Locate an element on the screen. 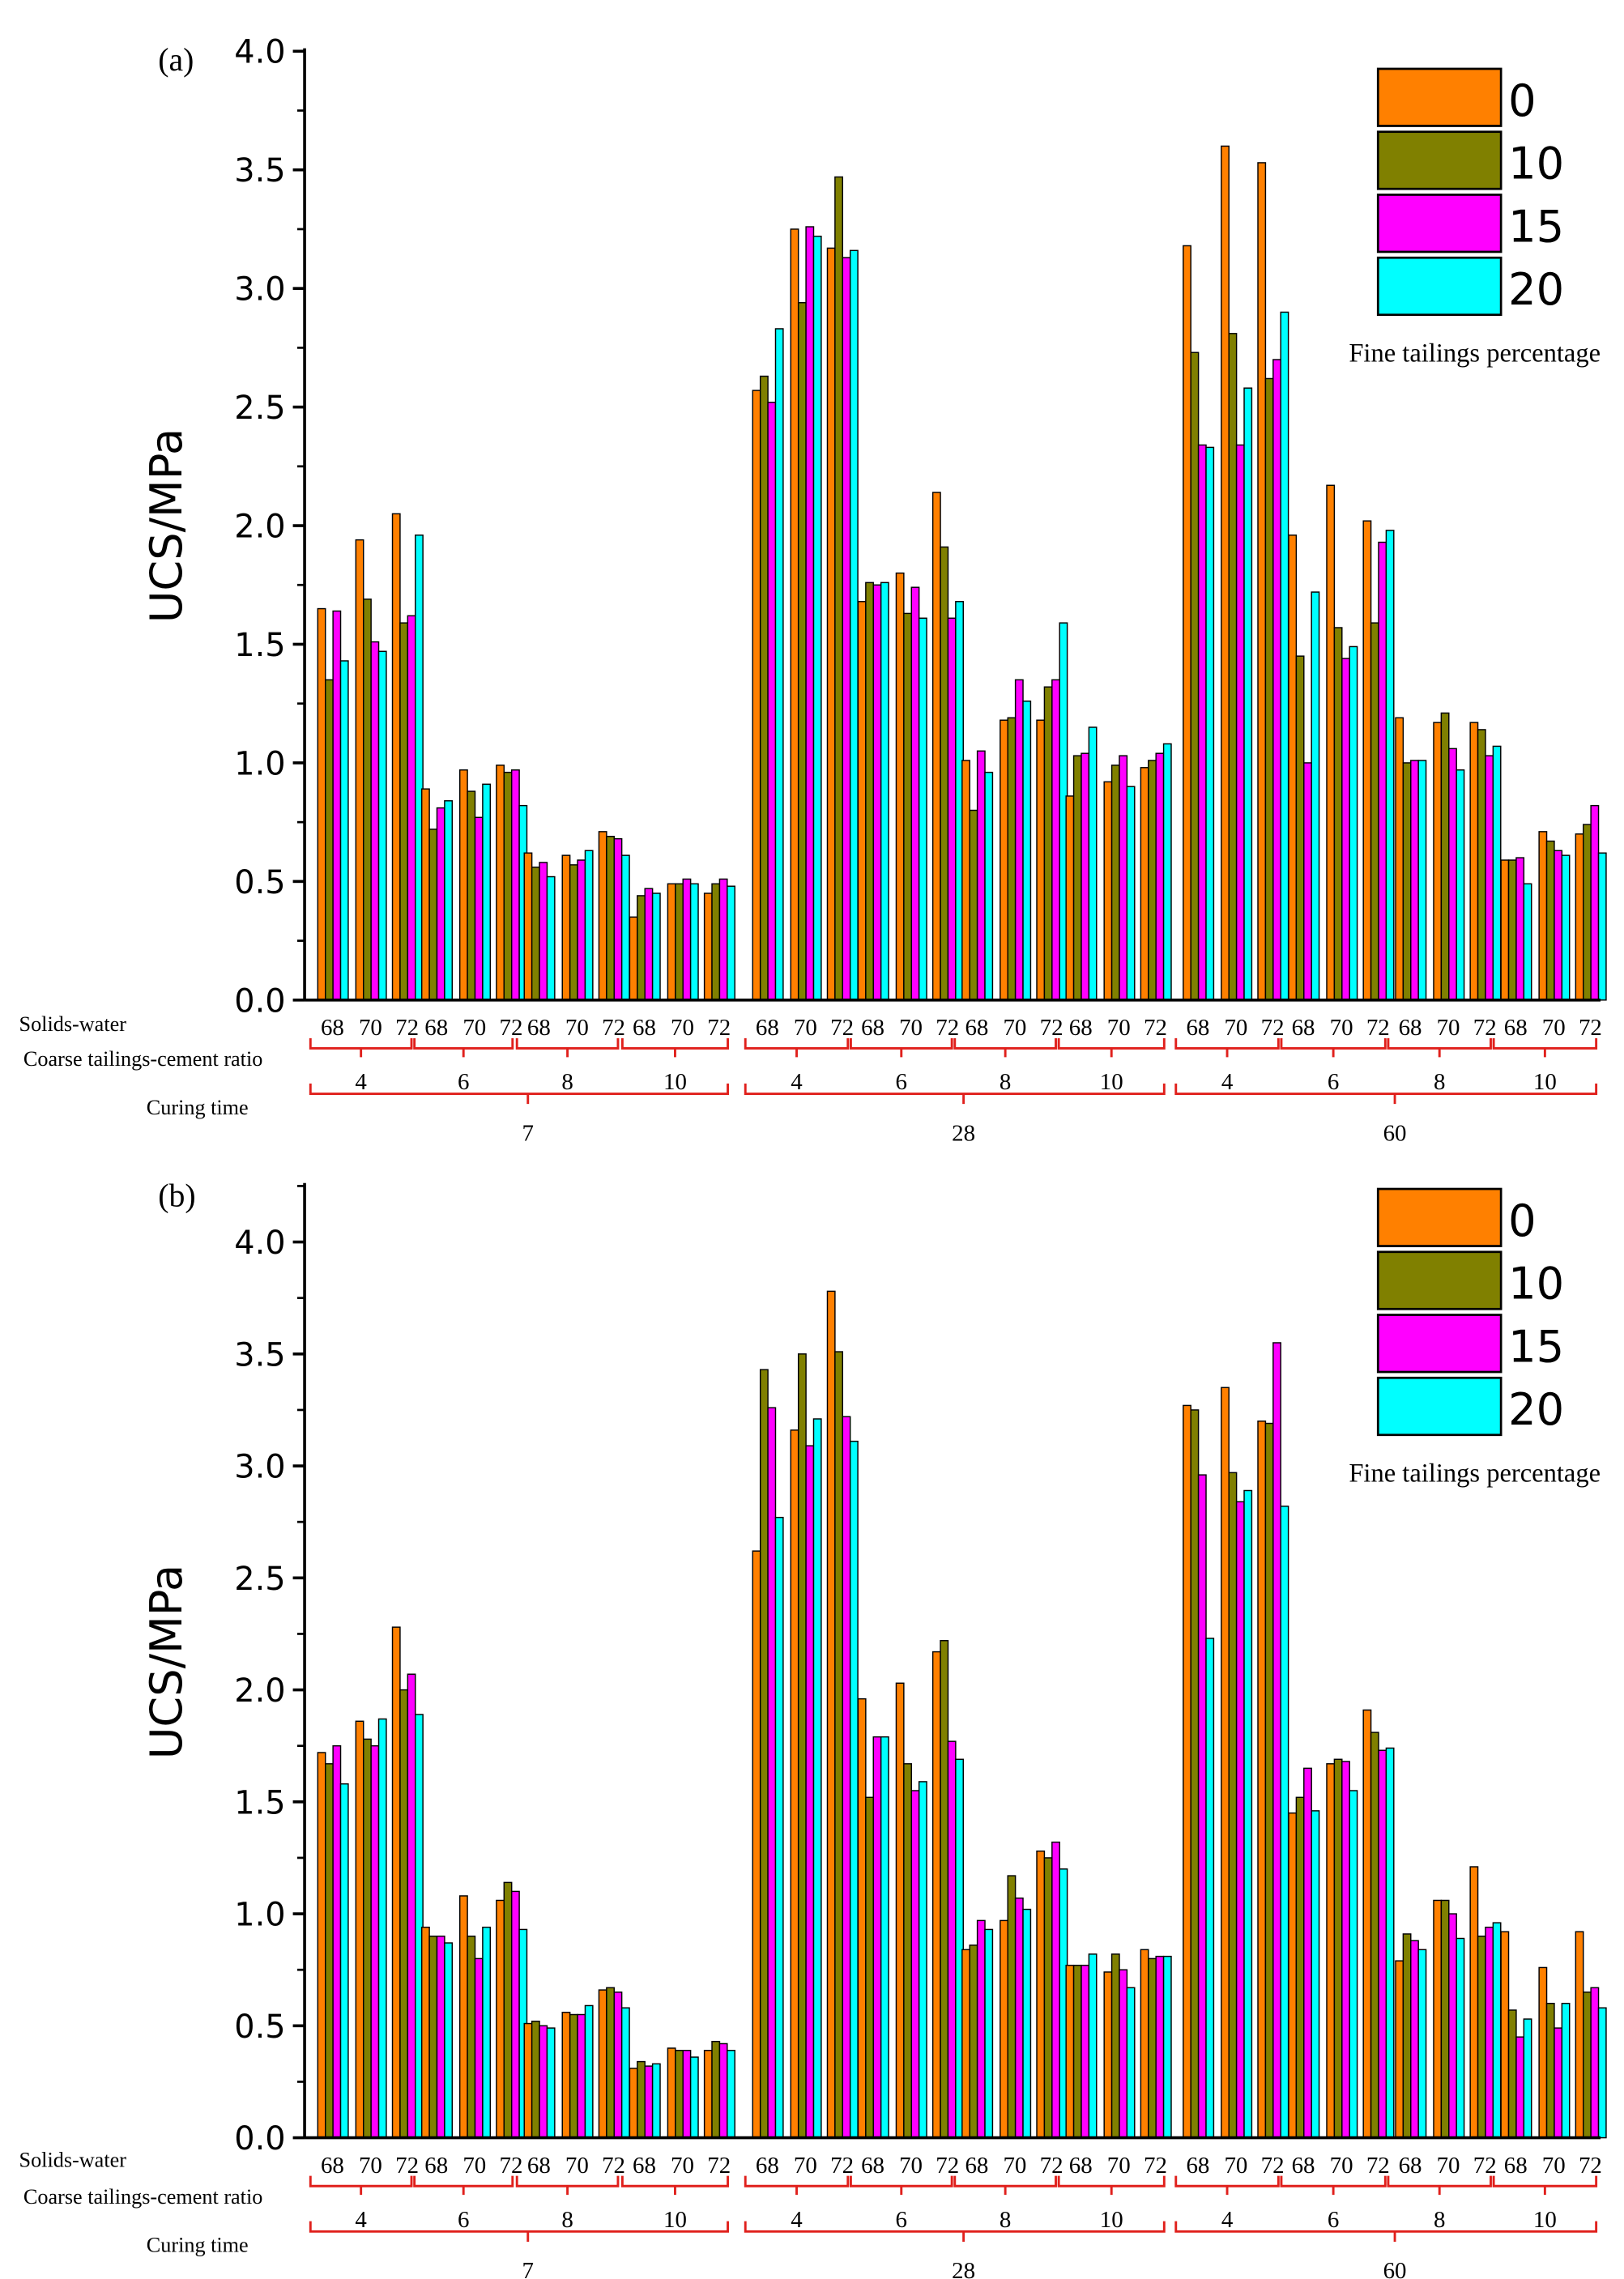 This screenshot has height=2279, width=1624. legend-title: Fine tailings percentage is located at coordinates (1475, 1474).